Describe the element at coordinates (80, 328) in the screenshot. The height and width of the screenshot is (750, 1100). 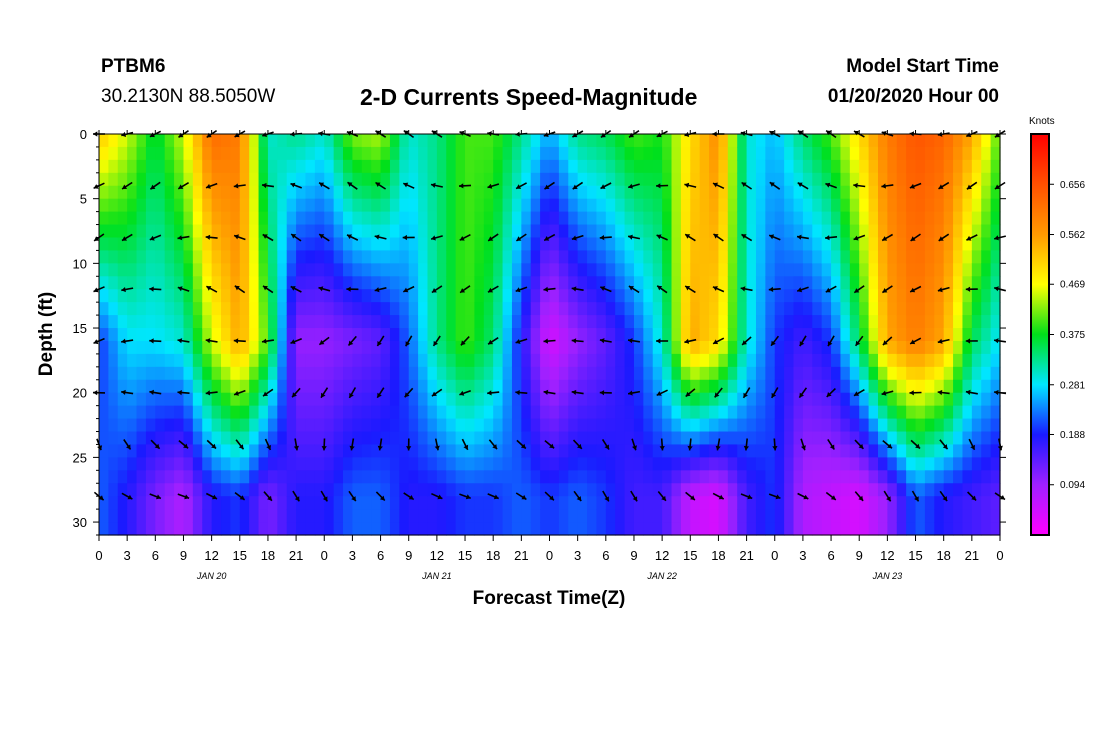
I see `y-tick-label: 15` at that location.